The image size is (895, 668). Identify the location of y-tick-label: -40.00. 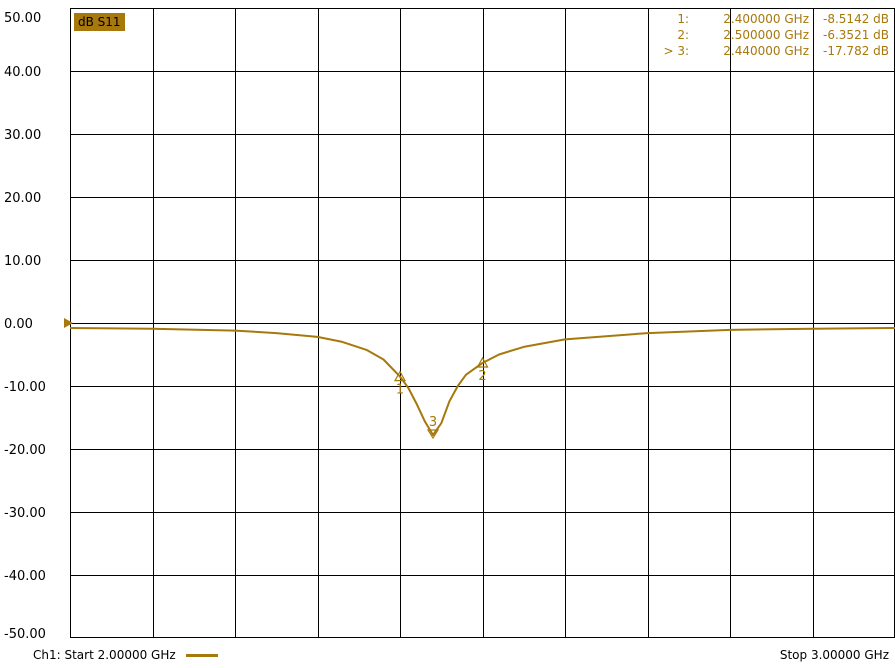
(25, 576).